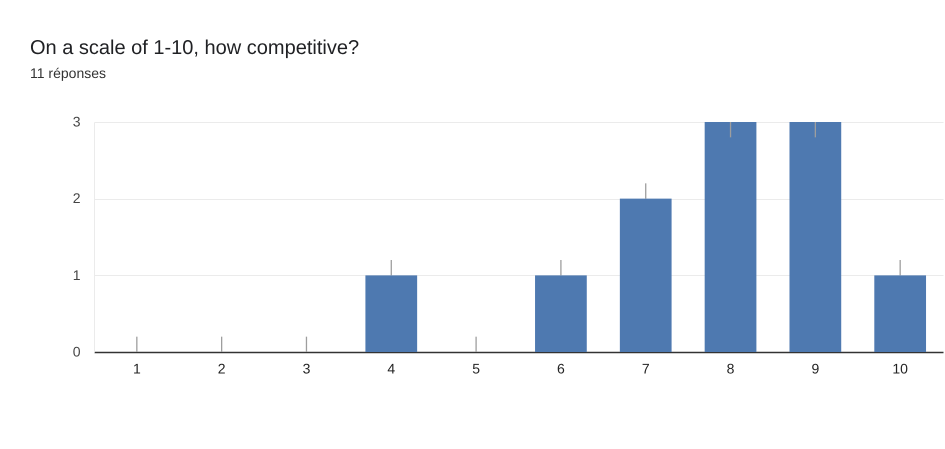 Image resolution: width=945 pixels, height=449 pixels. Describe the element at coordinates (476, 368) in the screenshot. I see `x-tick-label: 5` at that location.